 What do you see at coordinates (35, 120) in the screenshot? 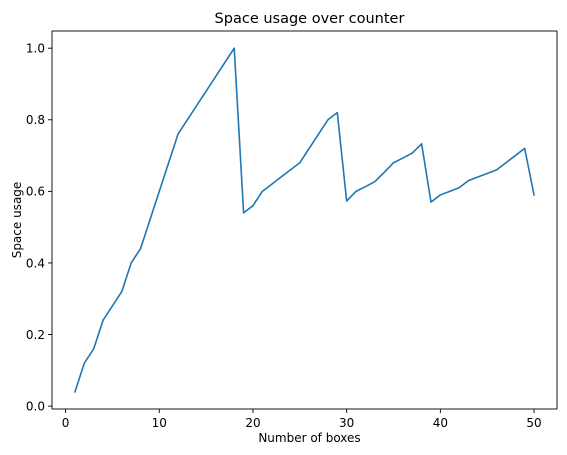
I see `y-tick-label: 0.8` at bounding box center [35, 120].